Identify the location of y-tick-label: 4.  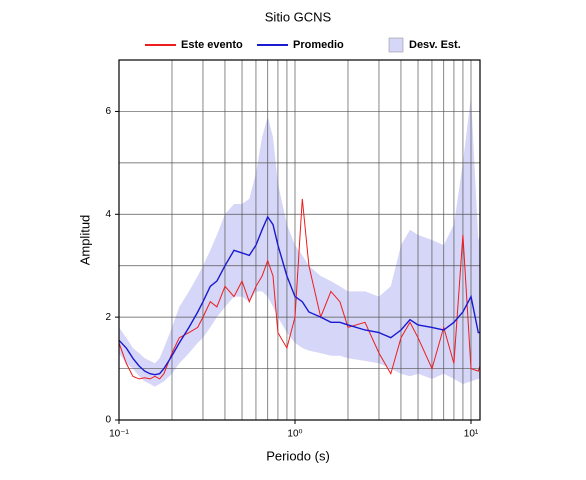
(108, 214).